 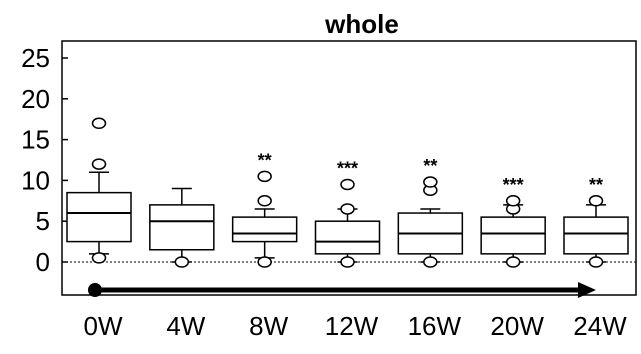 I want to click on x-tick-label: 12W, so click(x=352, y=326).